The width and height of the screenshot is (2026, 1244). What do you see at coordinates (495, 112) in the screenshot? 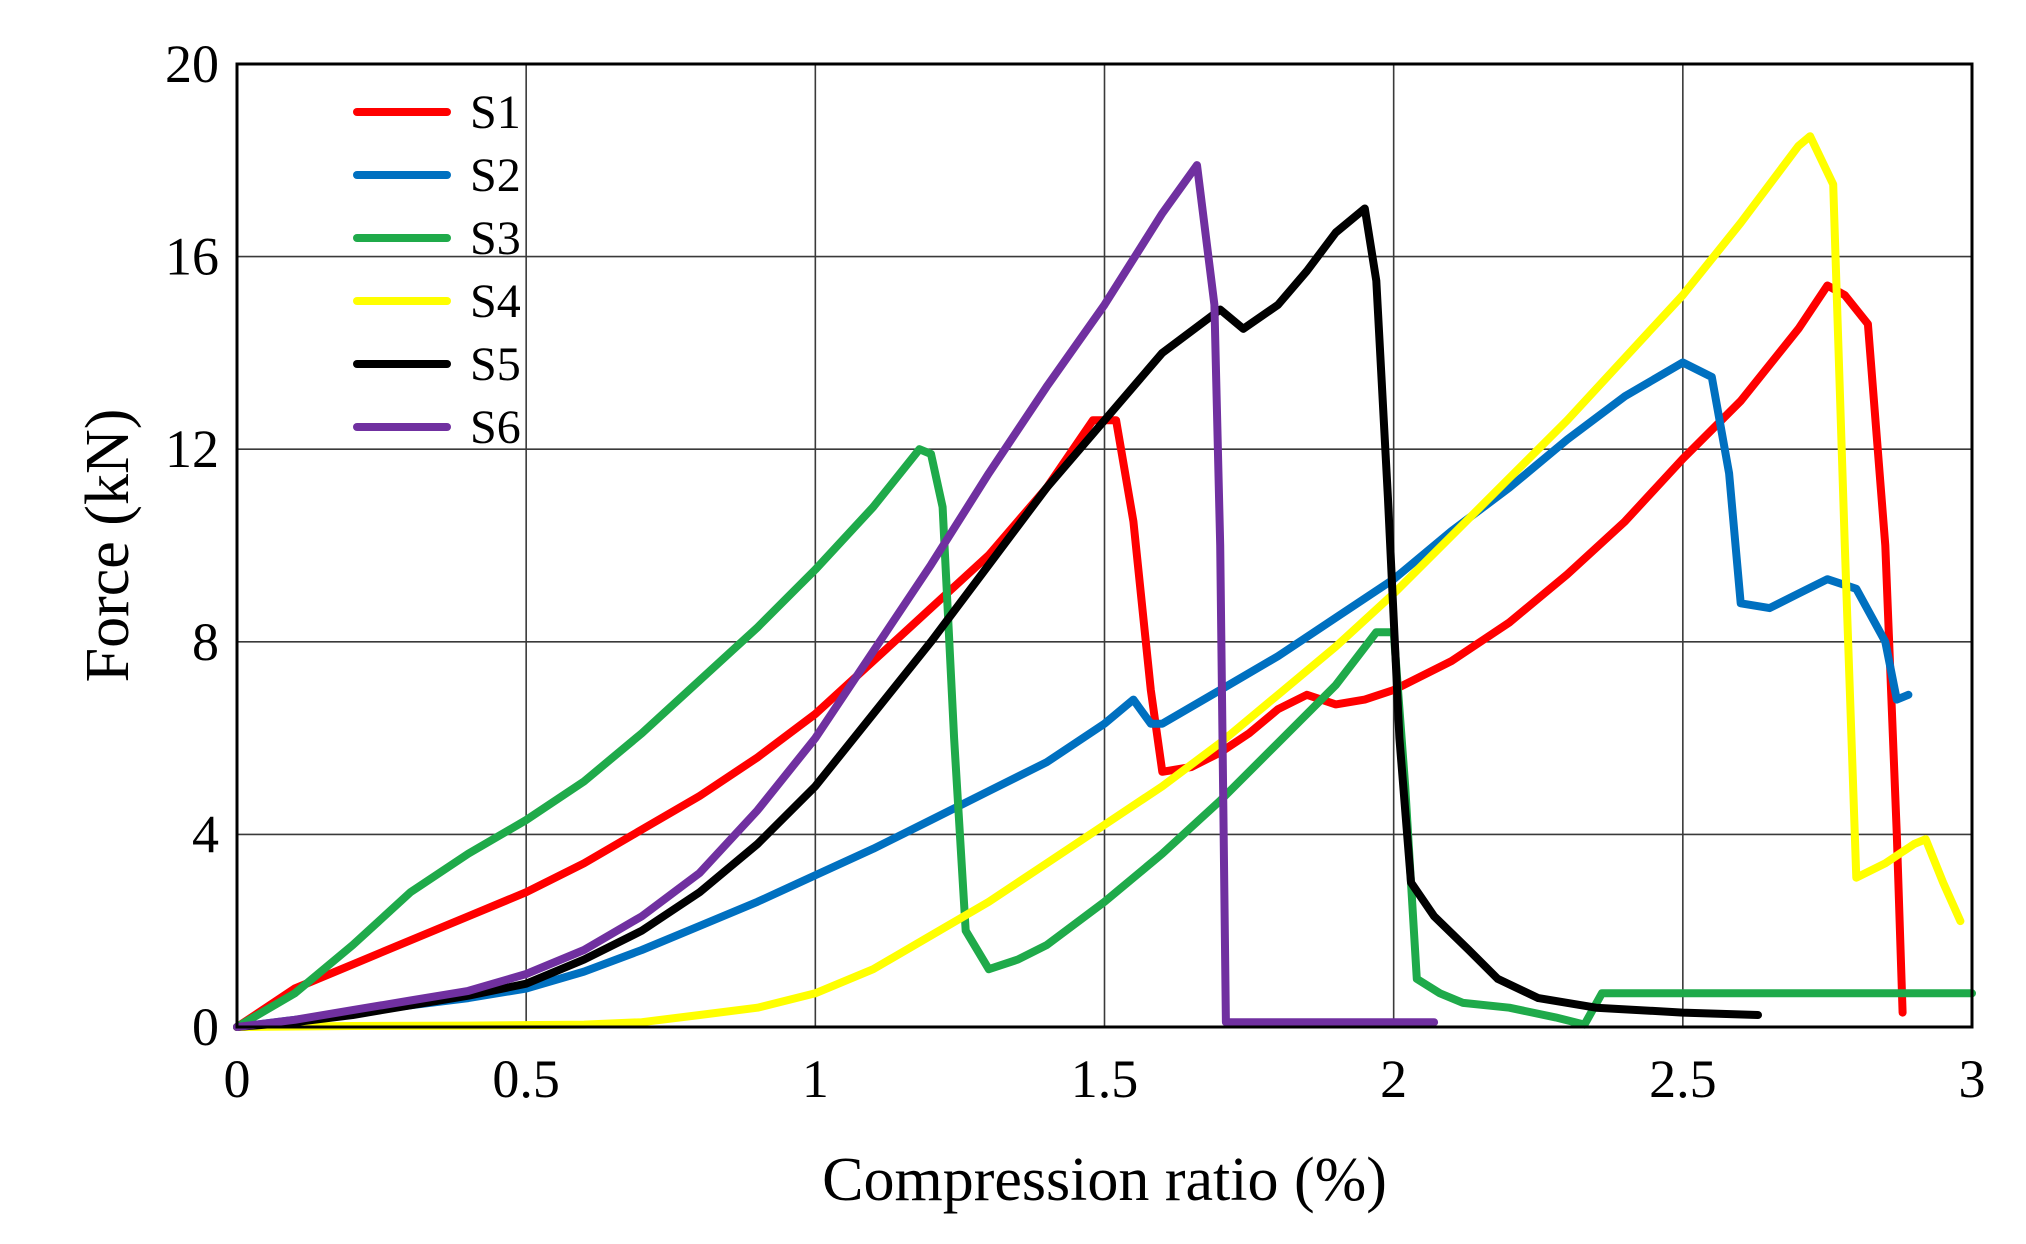
I see `legend-label-s1: S1` at bounding box center [495, 112].